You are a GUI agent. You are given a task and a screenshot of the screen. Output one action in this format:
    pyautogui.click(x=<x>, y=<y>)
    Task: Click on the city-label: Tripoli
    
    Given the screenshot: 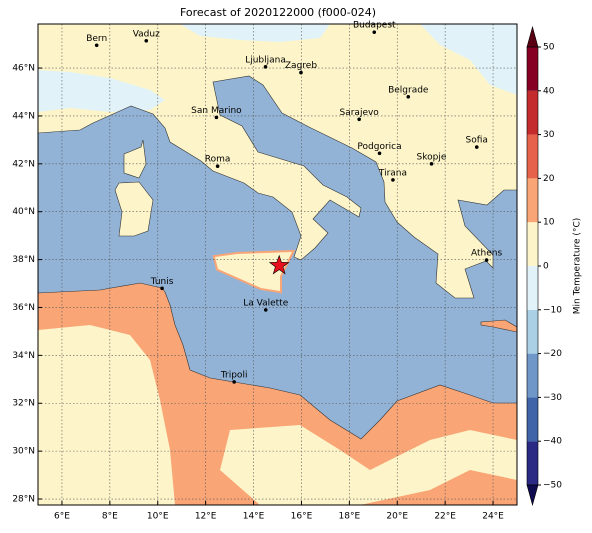 What is the action you would take?
    pyautogui.click(x=234, y=375)
    